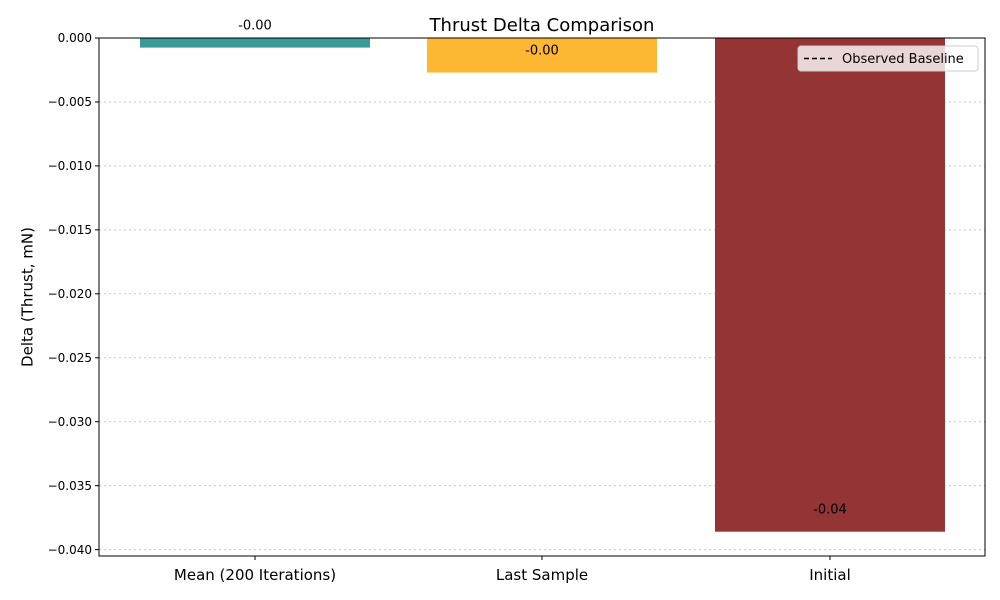 This screenshot has width=1000, height=600. I want to click on y-tick-label: −0.020, so click(70, 294).